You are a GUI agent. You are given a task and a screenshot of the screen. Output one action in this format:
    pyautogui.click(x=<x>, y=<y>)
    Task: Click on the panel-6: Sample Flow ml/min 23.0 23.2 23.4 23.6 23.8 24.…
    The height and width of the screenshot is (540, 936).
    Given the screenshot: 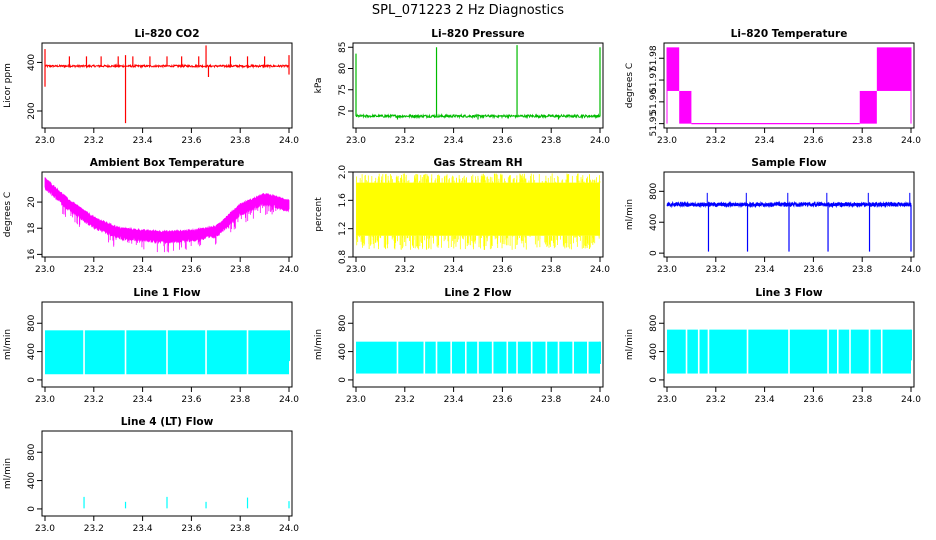 What is the action you would take?
    pyautogui.click(x=773, y=216)
    